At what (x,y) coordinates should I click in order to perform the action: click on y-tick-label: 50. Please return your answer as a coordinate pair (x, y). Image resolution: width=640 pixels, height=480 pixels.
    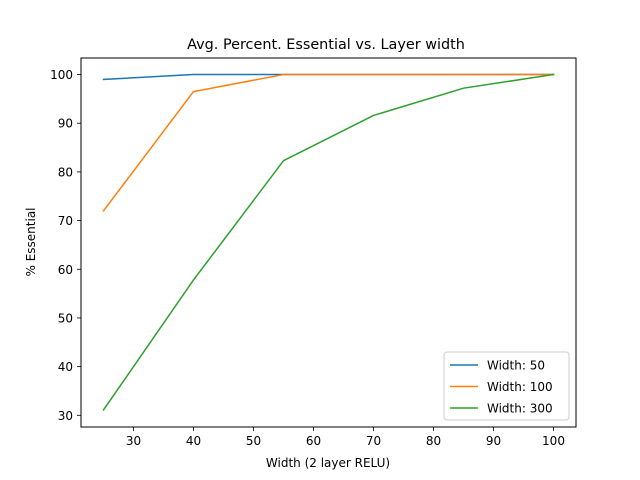
    Looking at the image, I should click on (65, 318).